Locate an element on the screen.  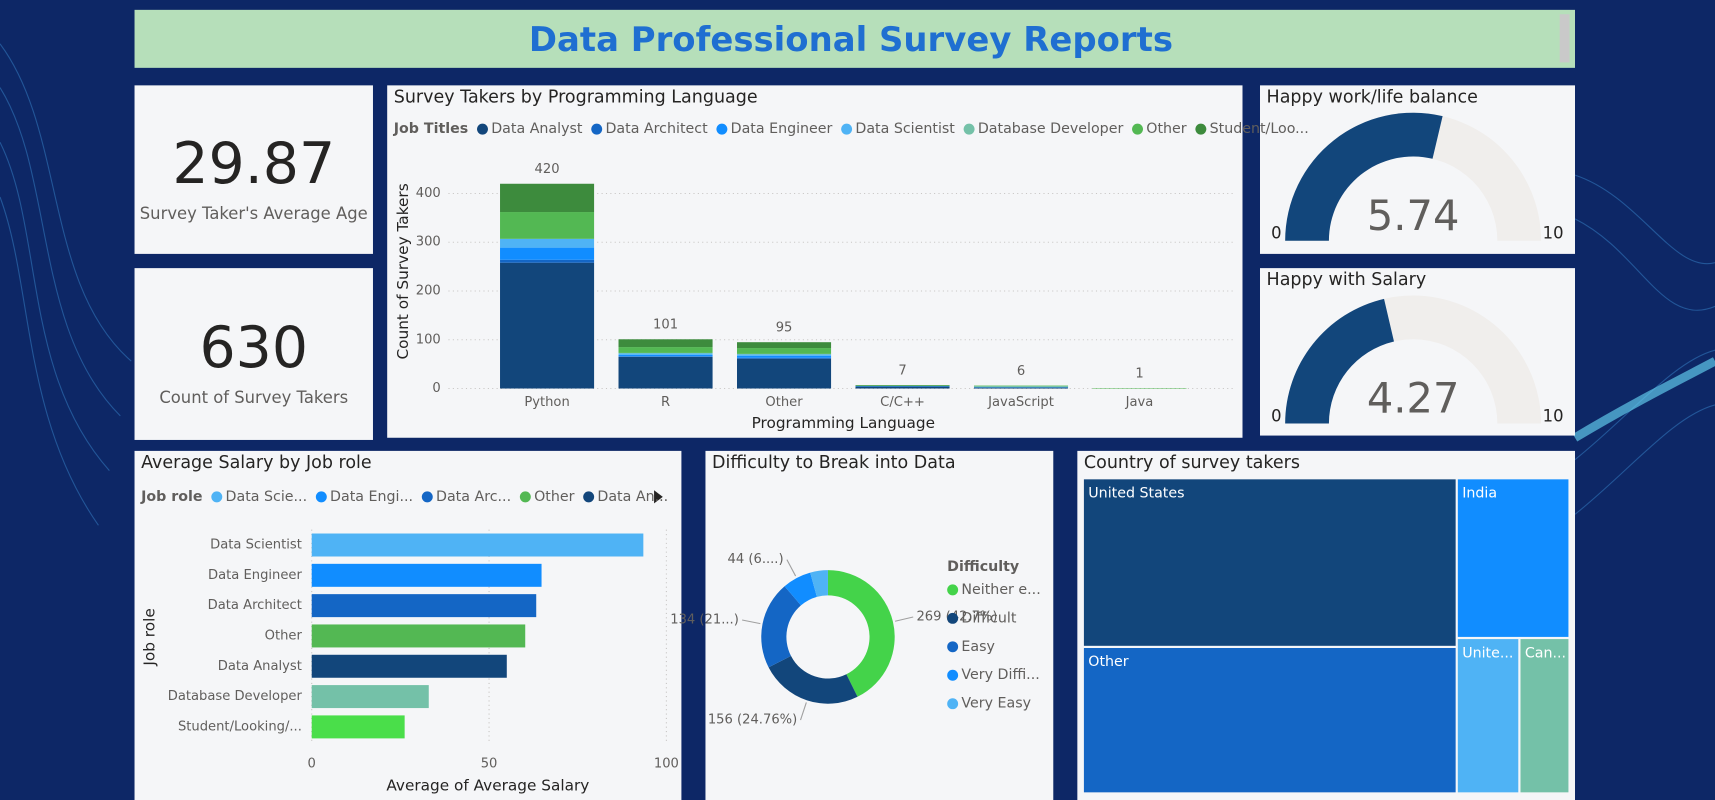
header-scroll is located at coordinates (1564, 38).